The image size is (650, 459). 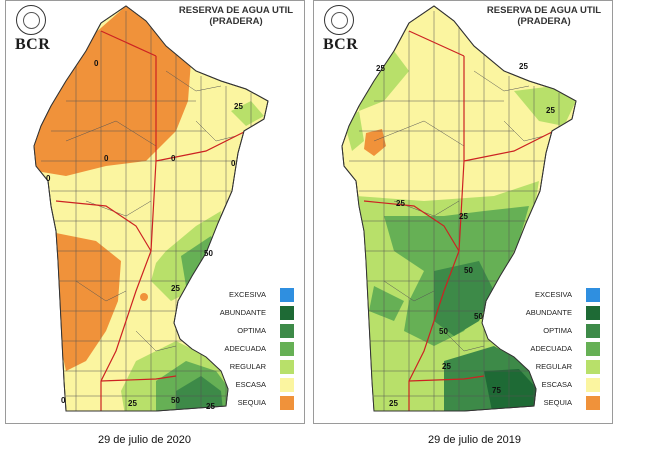 I want to click on caption-2020: 29 de julio de 2020, so click(x=144, y=440).